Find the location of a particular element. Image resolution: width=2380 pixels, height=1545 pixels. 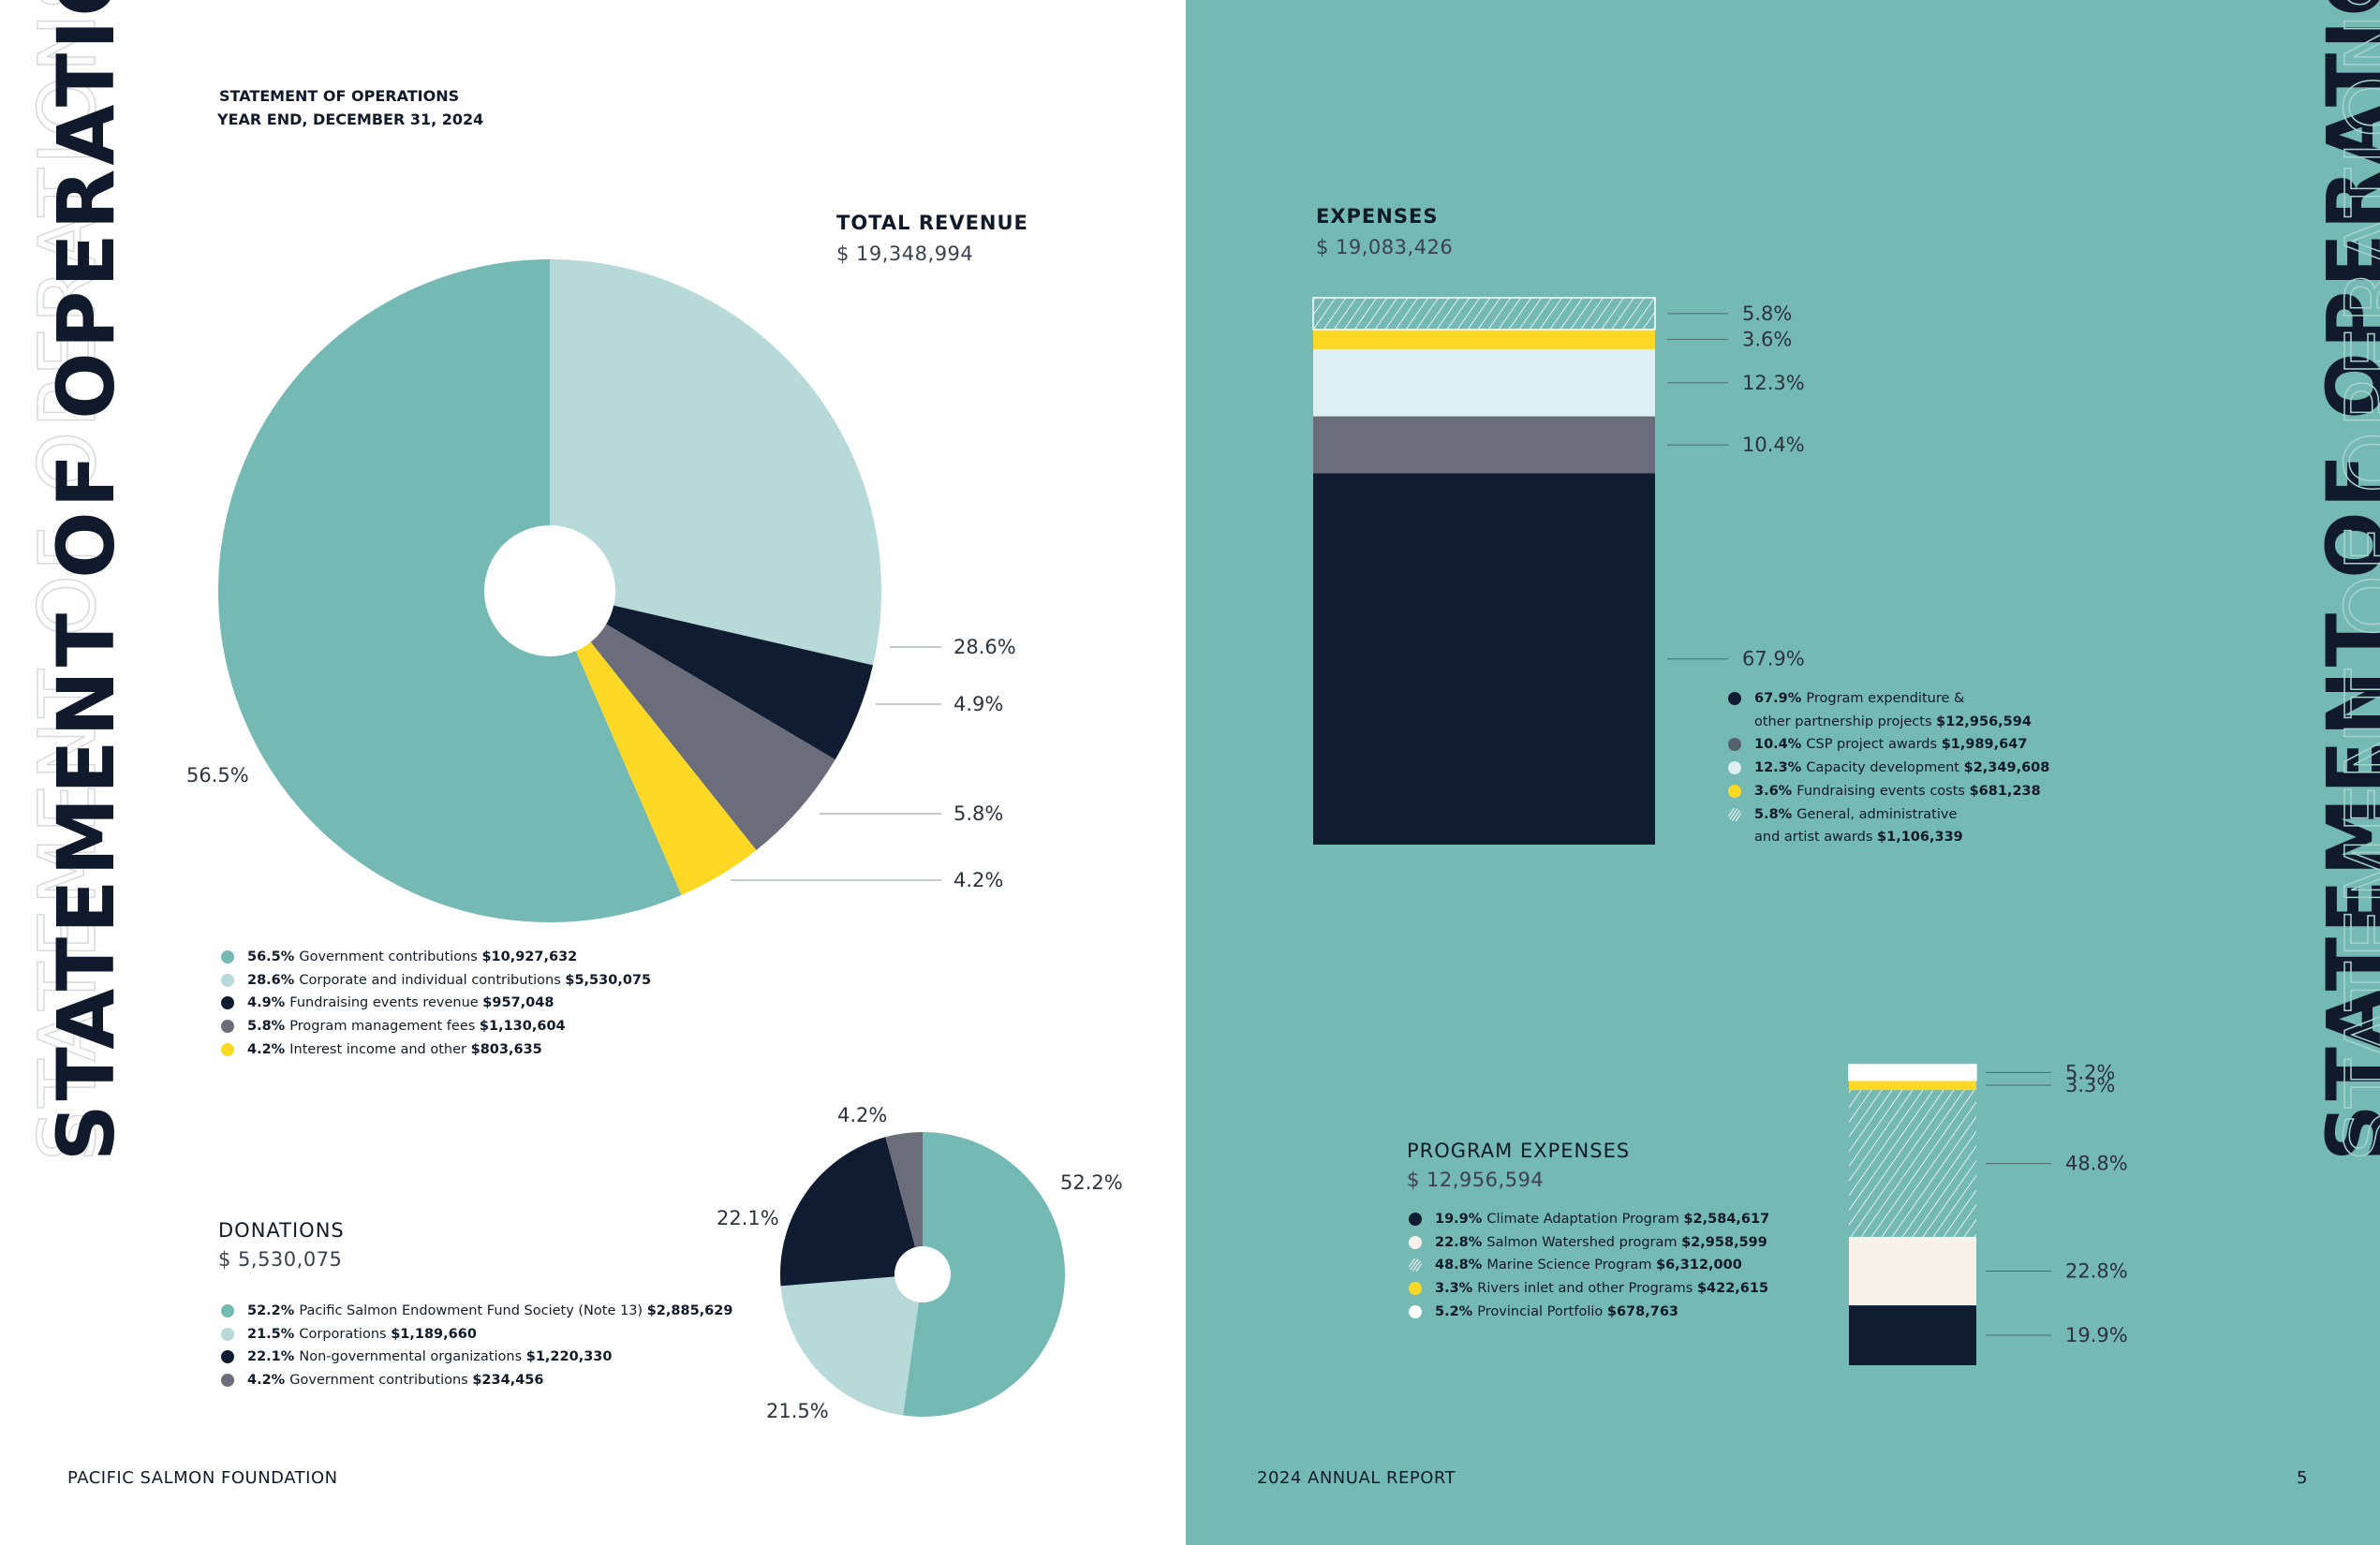

legend-percent: 5.2% is located at coordinates (1456, 1311).